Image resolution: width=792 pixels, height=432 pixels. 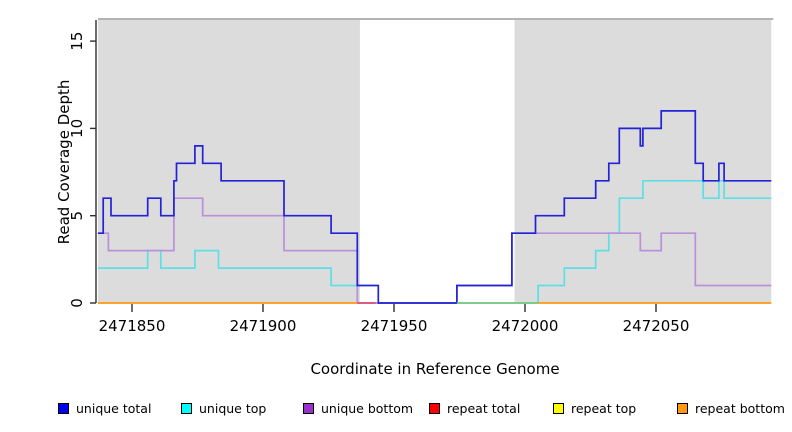 What do you see at coordinates (77, 303) in the screenshot?
I see `y-tick-label: 0` at bounding box center [77, 303].